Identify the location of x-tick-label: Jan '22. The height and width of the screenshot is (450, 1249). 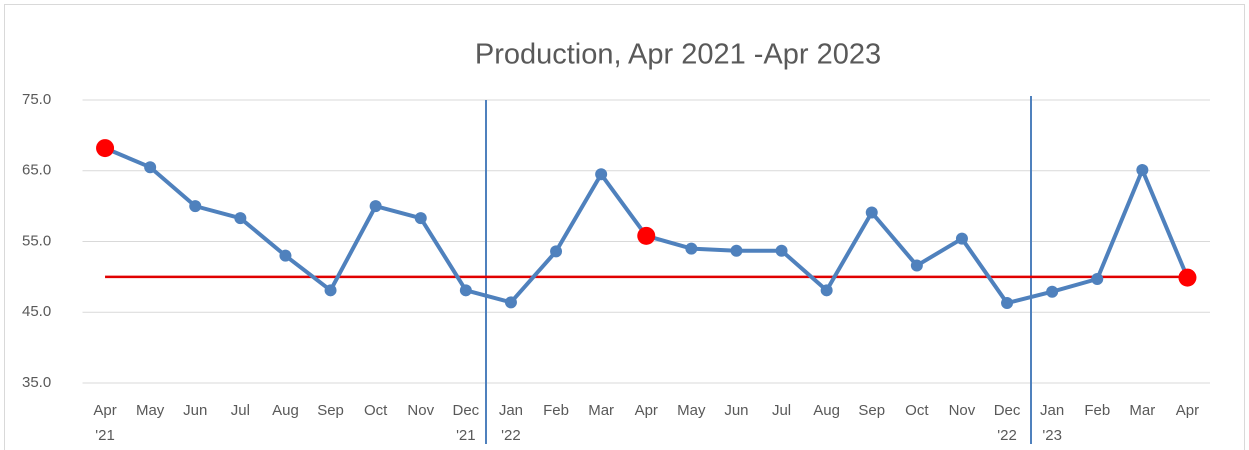
(511, 423).